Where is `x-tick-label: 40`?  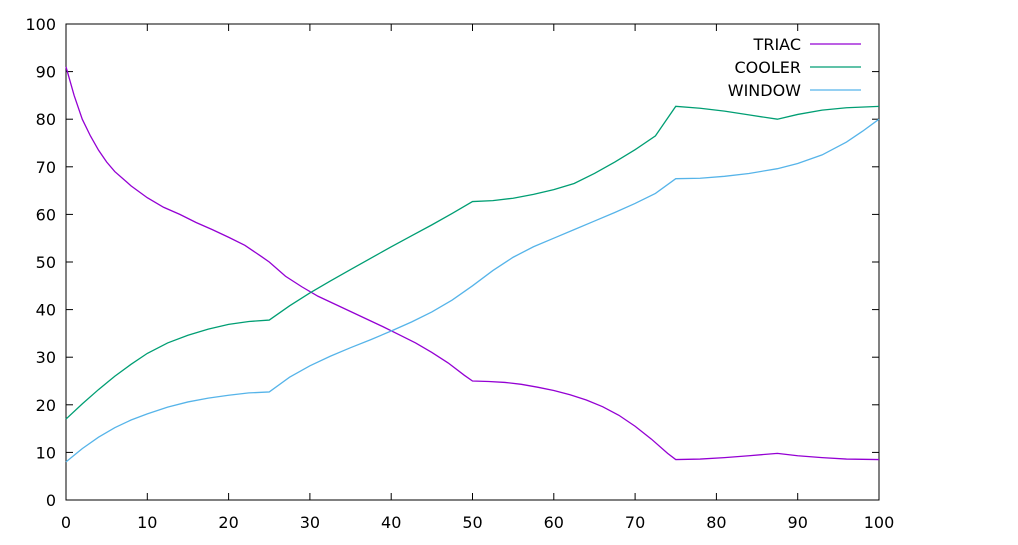 x-tick-label: 40 is located at coordinates (391, 522).